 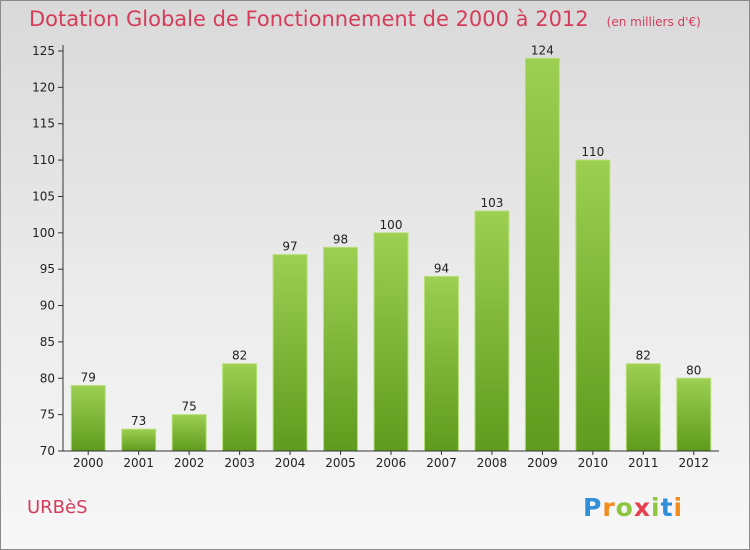 What do you see at coordinates (491, 203) in the screenshot?
I see `value-label-2008: 103` at bounding box center [491, 203].